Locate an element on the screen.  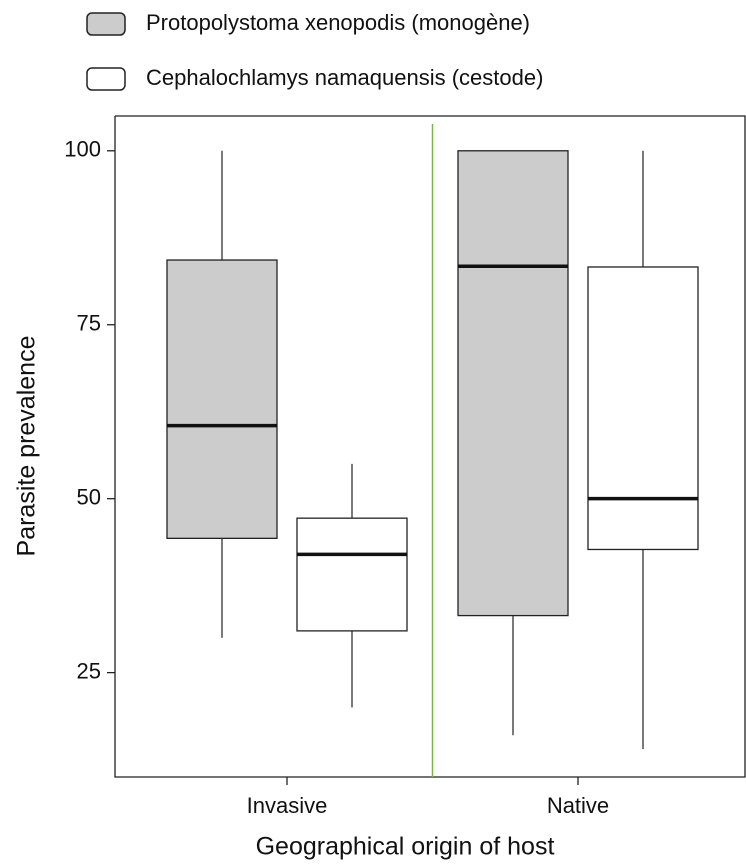
x-axis-title: Geographical origin of host is located at coordinates (405, 847).